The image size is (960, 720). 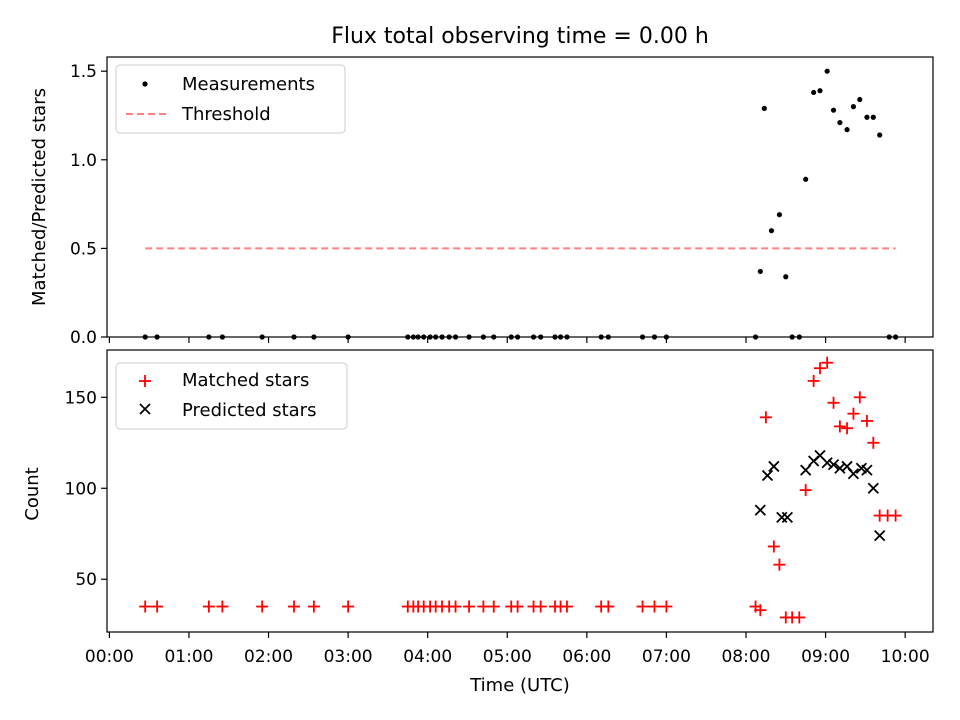 I want to click on x-tick-label: 06:00, so click(x=586, y=657).